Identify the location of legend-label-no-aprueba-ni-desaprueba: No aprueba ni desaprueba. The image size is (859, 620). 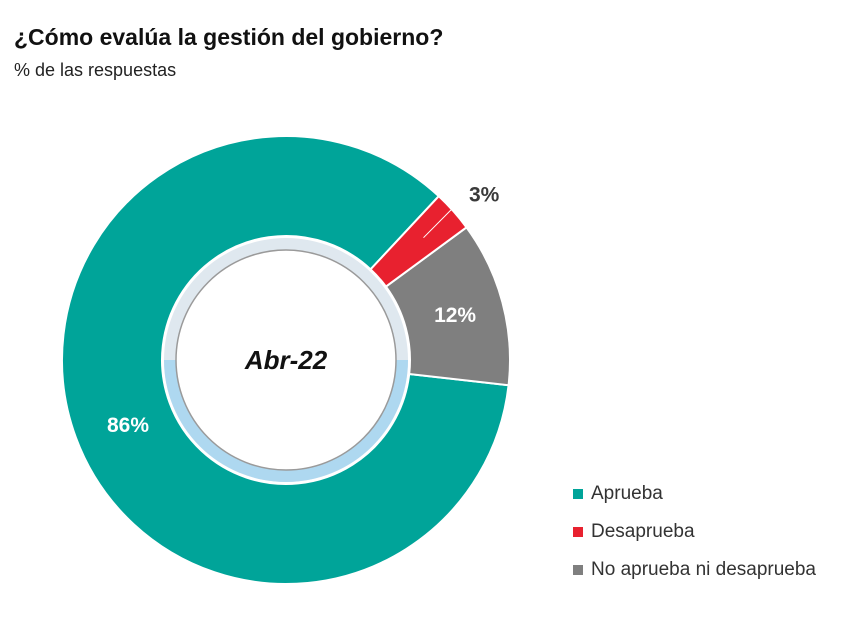
(704, 569).